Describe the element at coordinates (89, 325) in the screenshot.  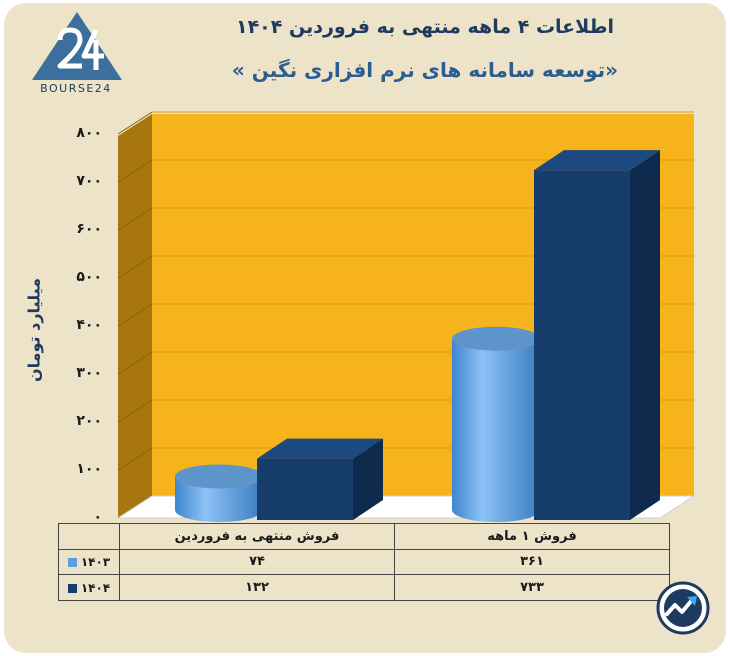
I see `y-tick-label: ۴۰۰` at that location.